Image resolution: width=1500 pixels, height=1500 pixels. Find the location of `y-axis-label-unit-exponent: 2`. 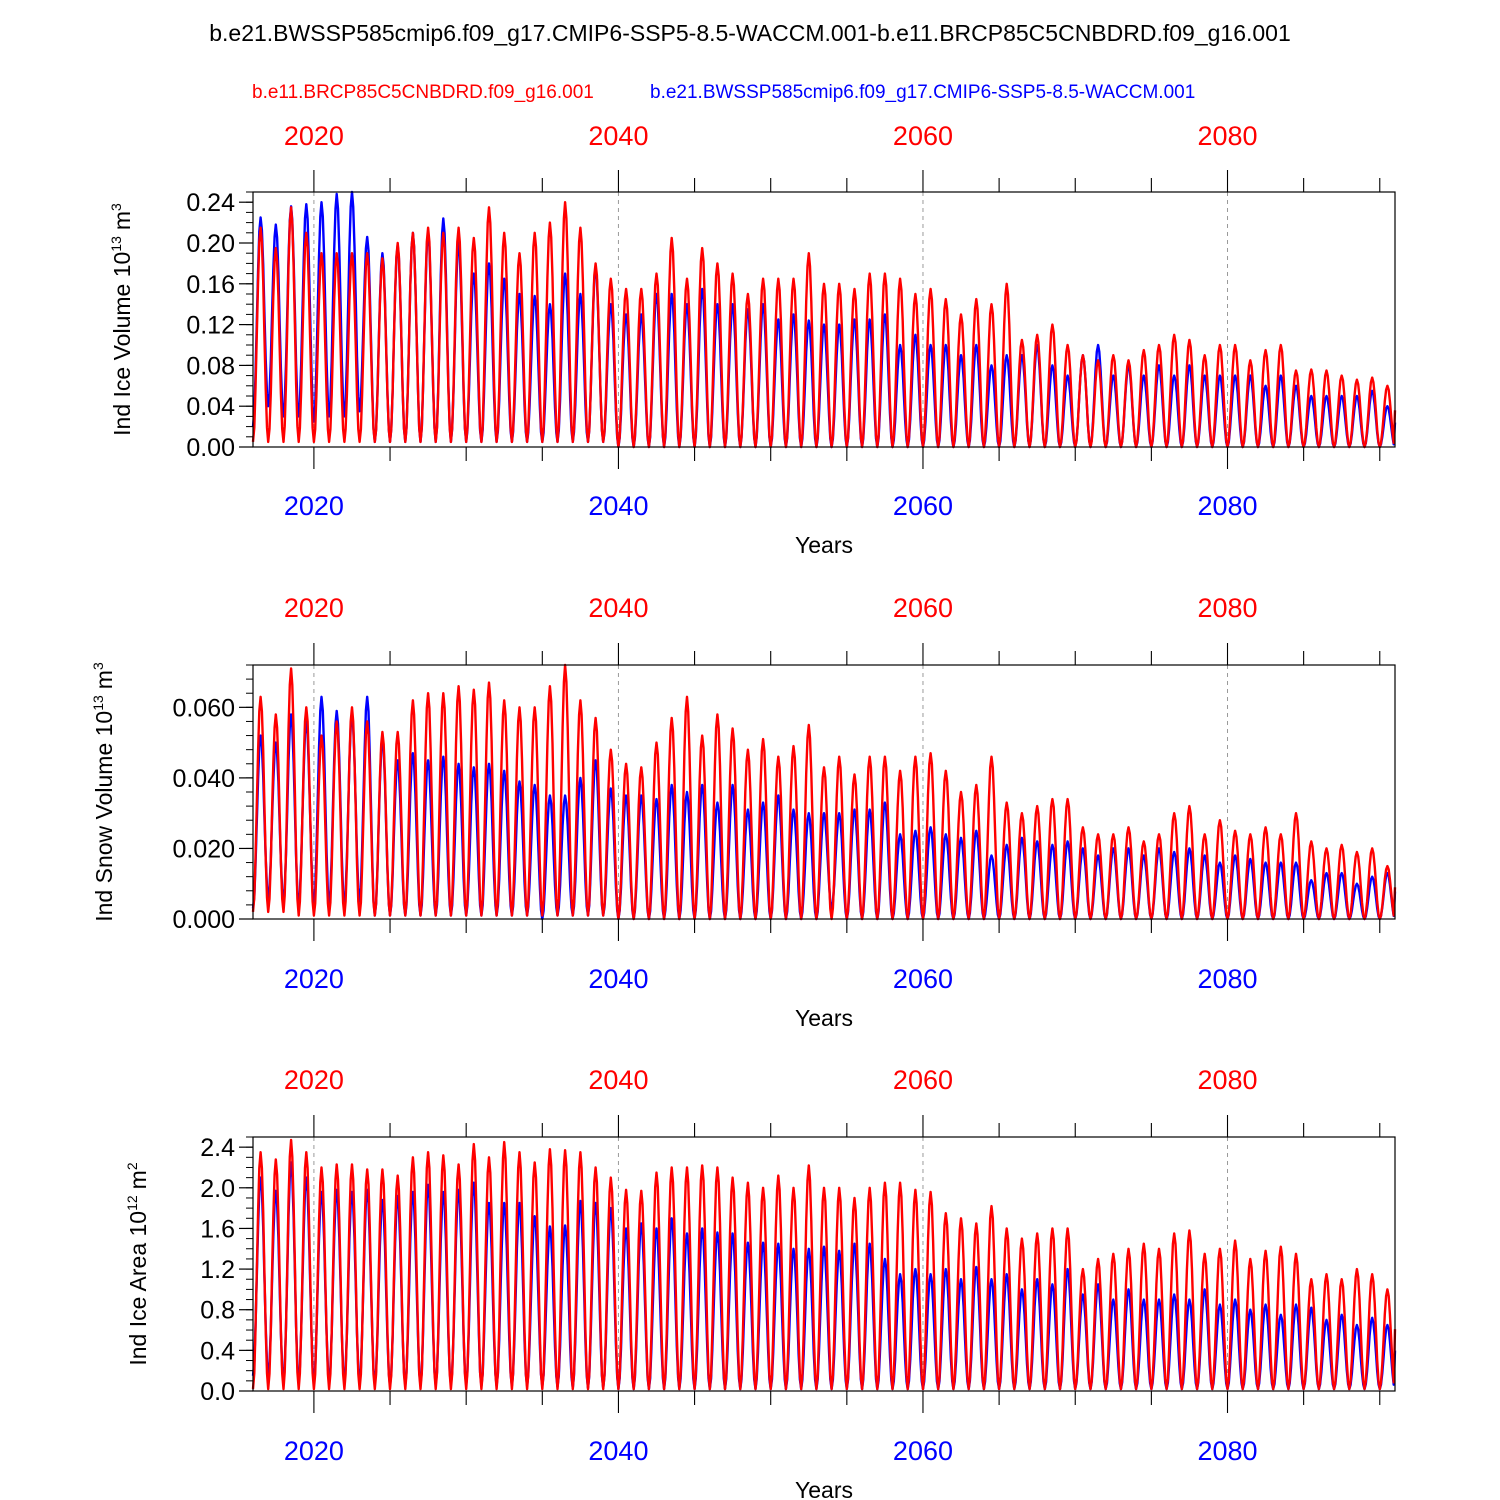

y-axis-label-unit-exponent: 2 is located at coordinates (132, 1166).